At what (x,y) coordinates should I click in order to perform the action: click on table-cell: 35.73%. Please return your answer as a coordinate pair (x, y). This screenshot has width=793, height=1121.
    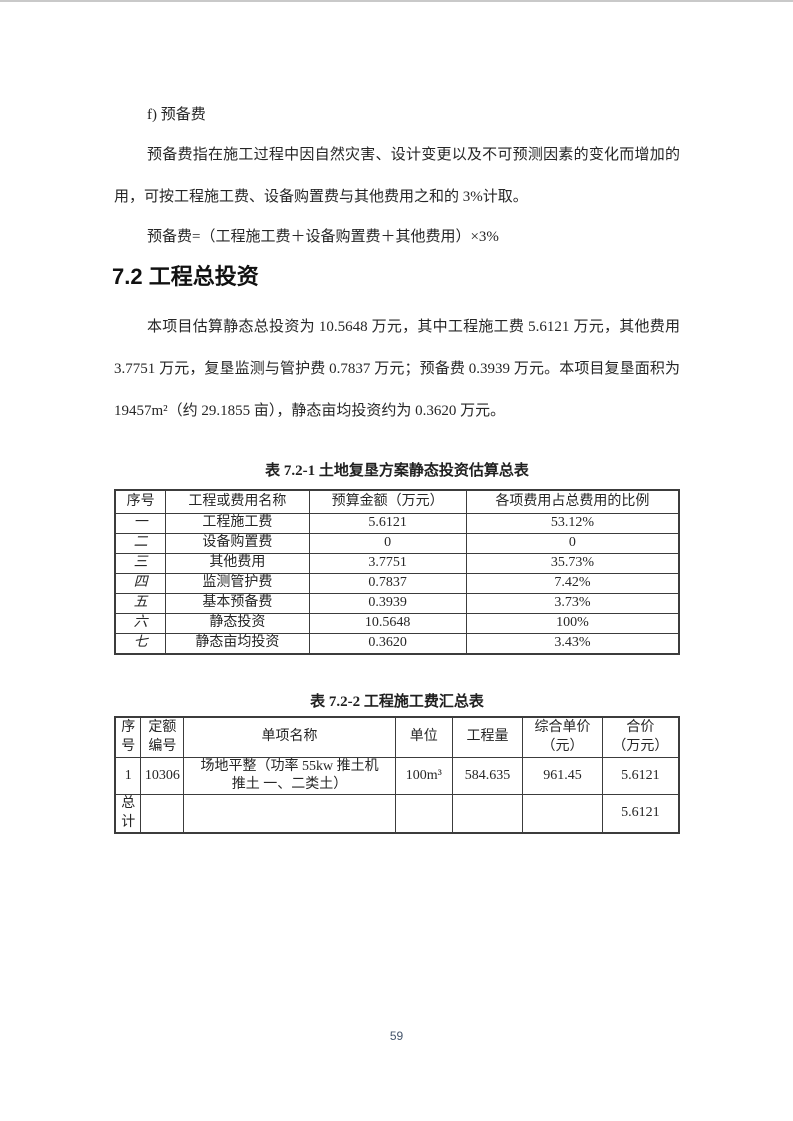
    Looking at the image, I should click on (572, 563).